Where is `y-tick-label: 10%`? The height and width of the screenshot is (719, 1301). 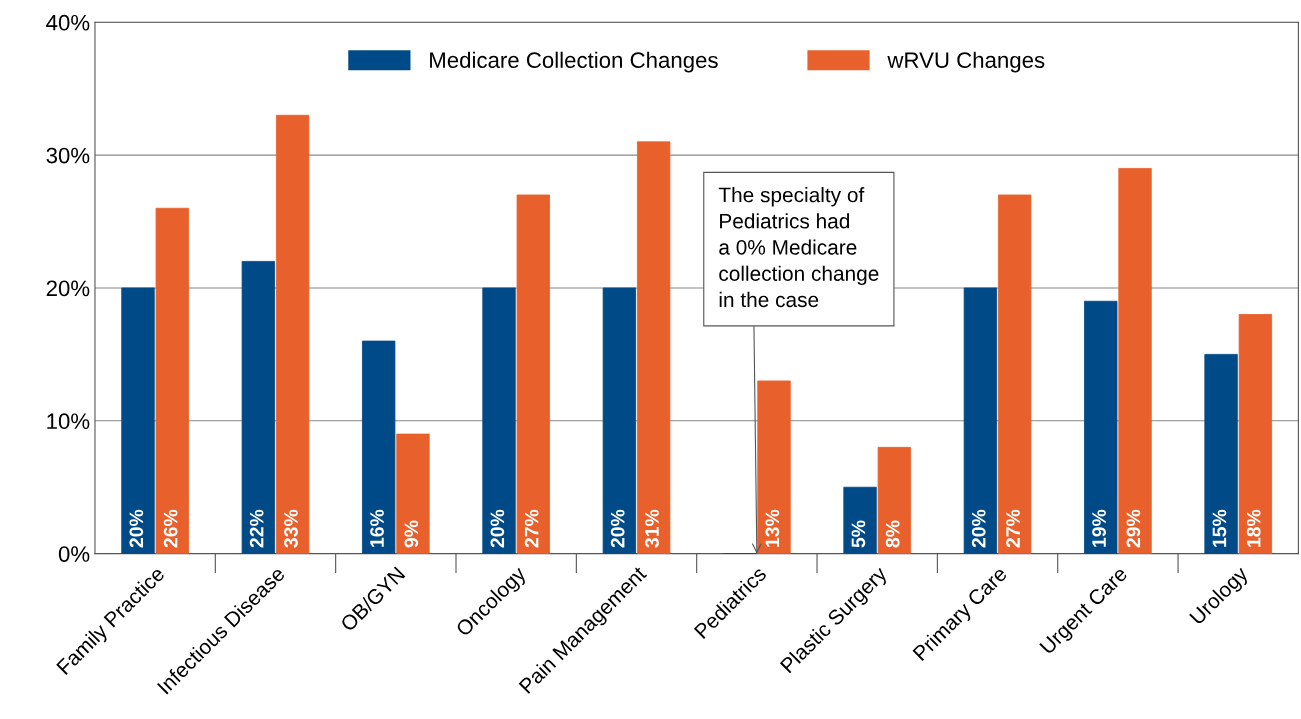
y-tick-label: 10% is located at coordinates (68, 421).